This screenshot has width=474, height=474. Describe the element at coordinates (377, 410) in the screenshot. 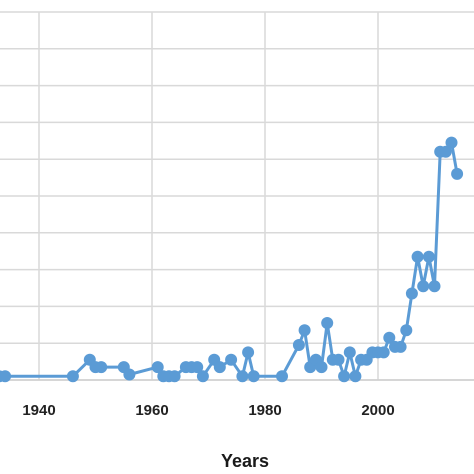

I see `x-tick-label: 2000` at that location.